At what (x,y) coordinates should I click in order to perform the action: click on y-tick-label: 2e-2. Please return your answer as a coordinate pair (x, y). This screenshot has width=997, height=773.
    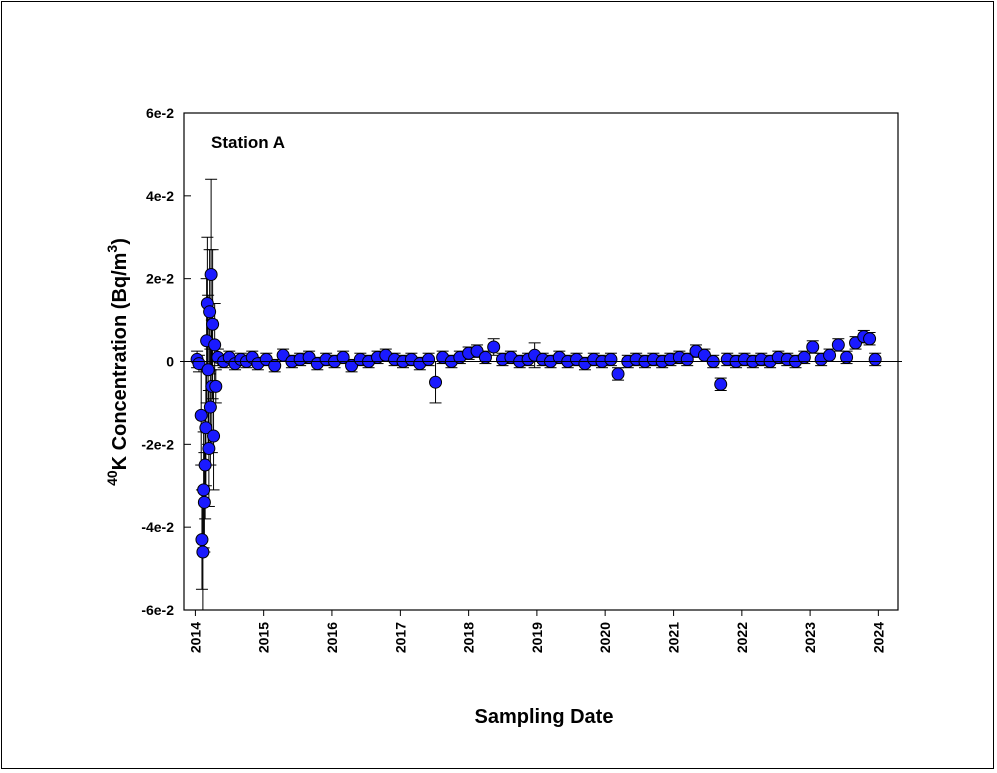
    Looking at the image, I should click on (160, 279).